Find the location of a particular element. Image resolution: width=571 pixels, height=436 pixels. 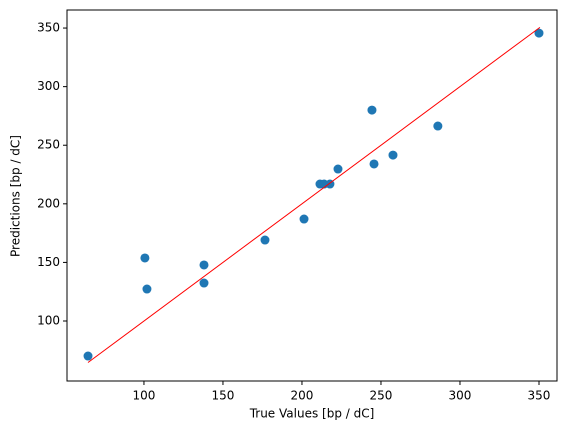

y-axis-label: Predictions [bp / dC] is located at coordinates (16, 196).